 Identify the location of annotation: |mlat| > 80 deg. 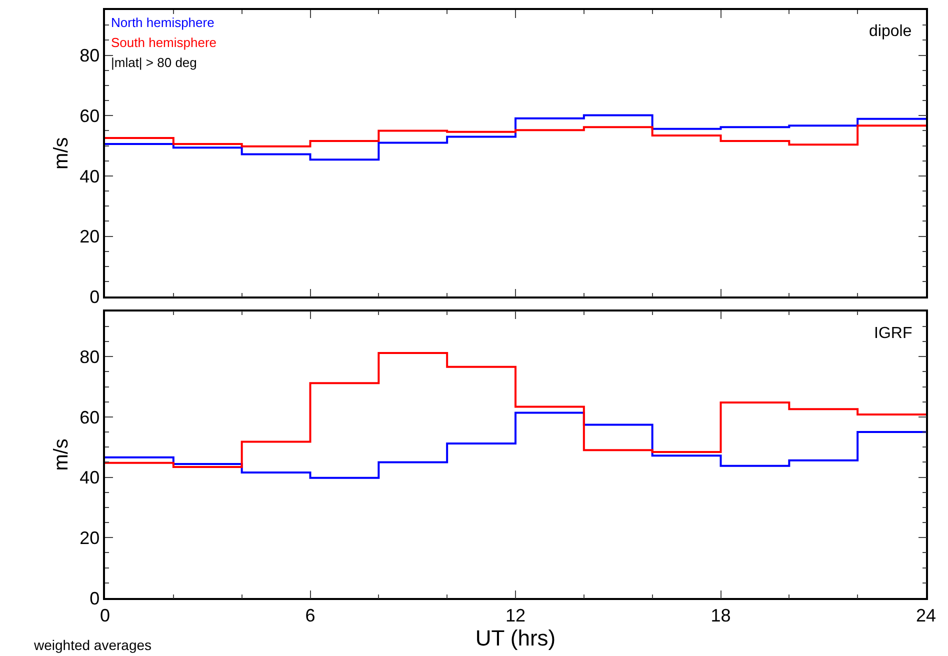
(154, 62).